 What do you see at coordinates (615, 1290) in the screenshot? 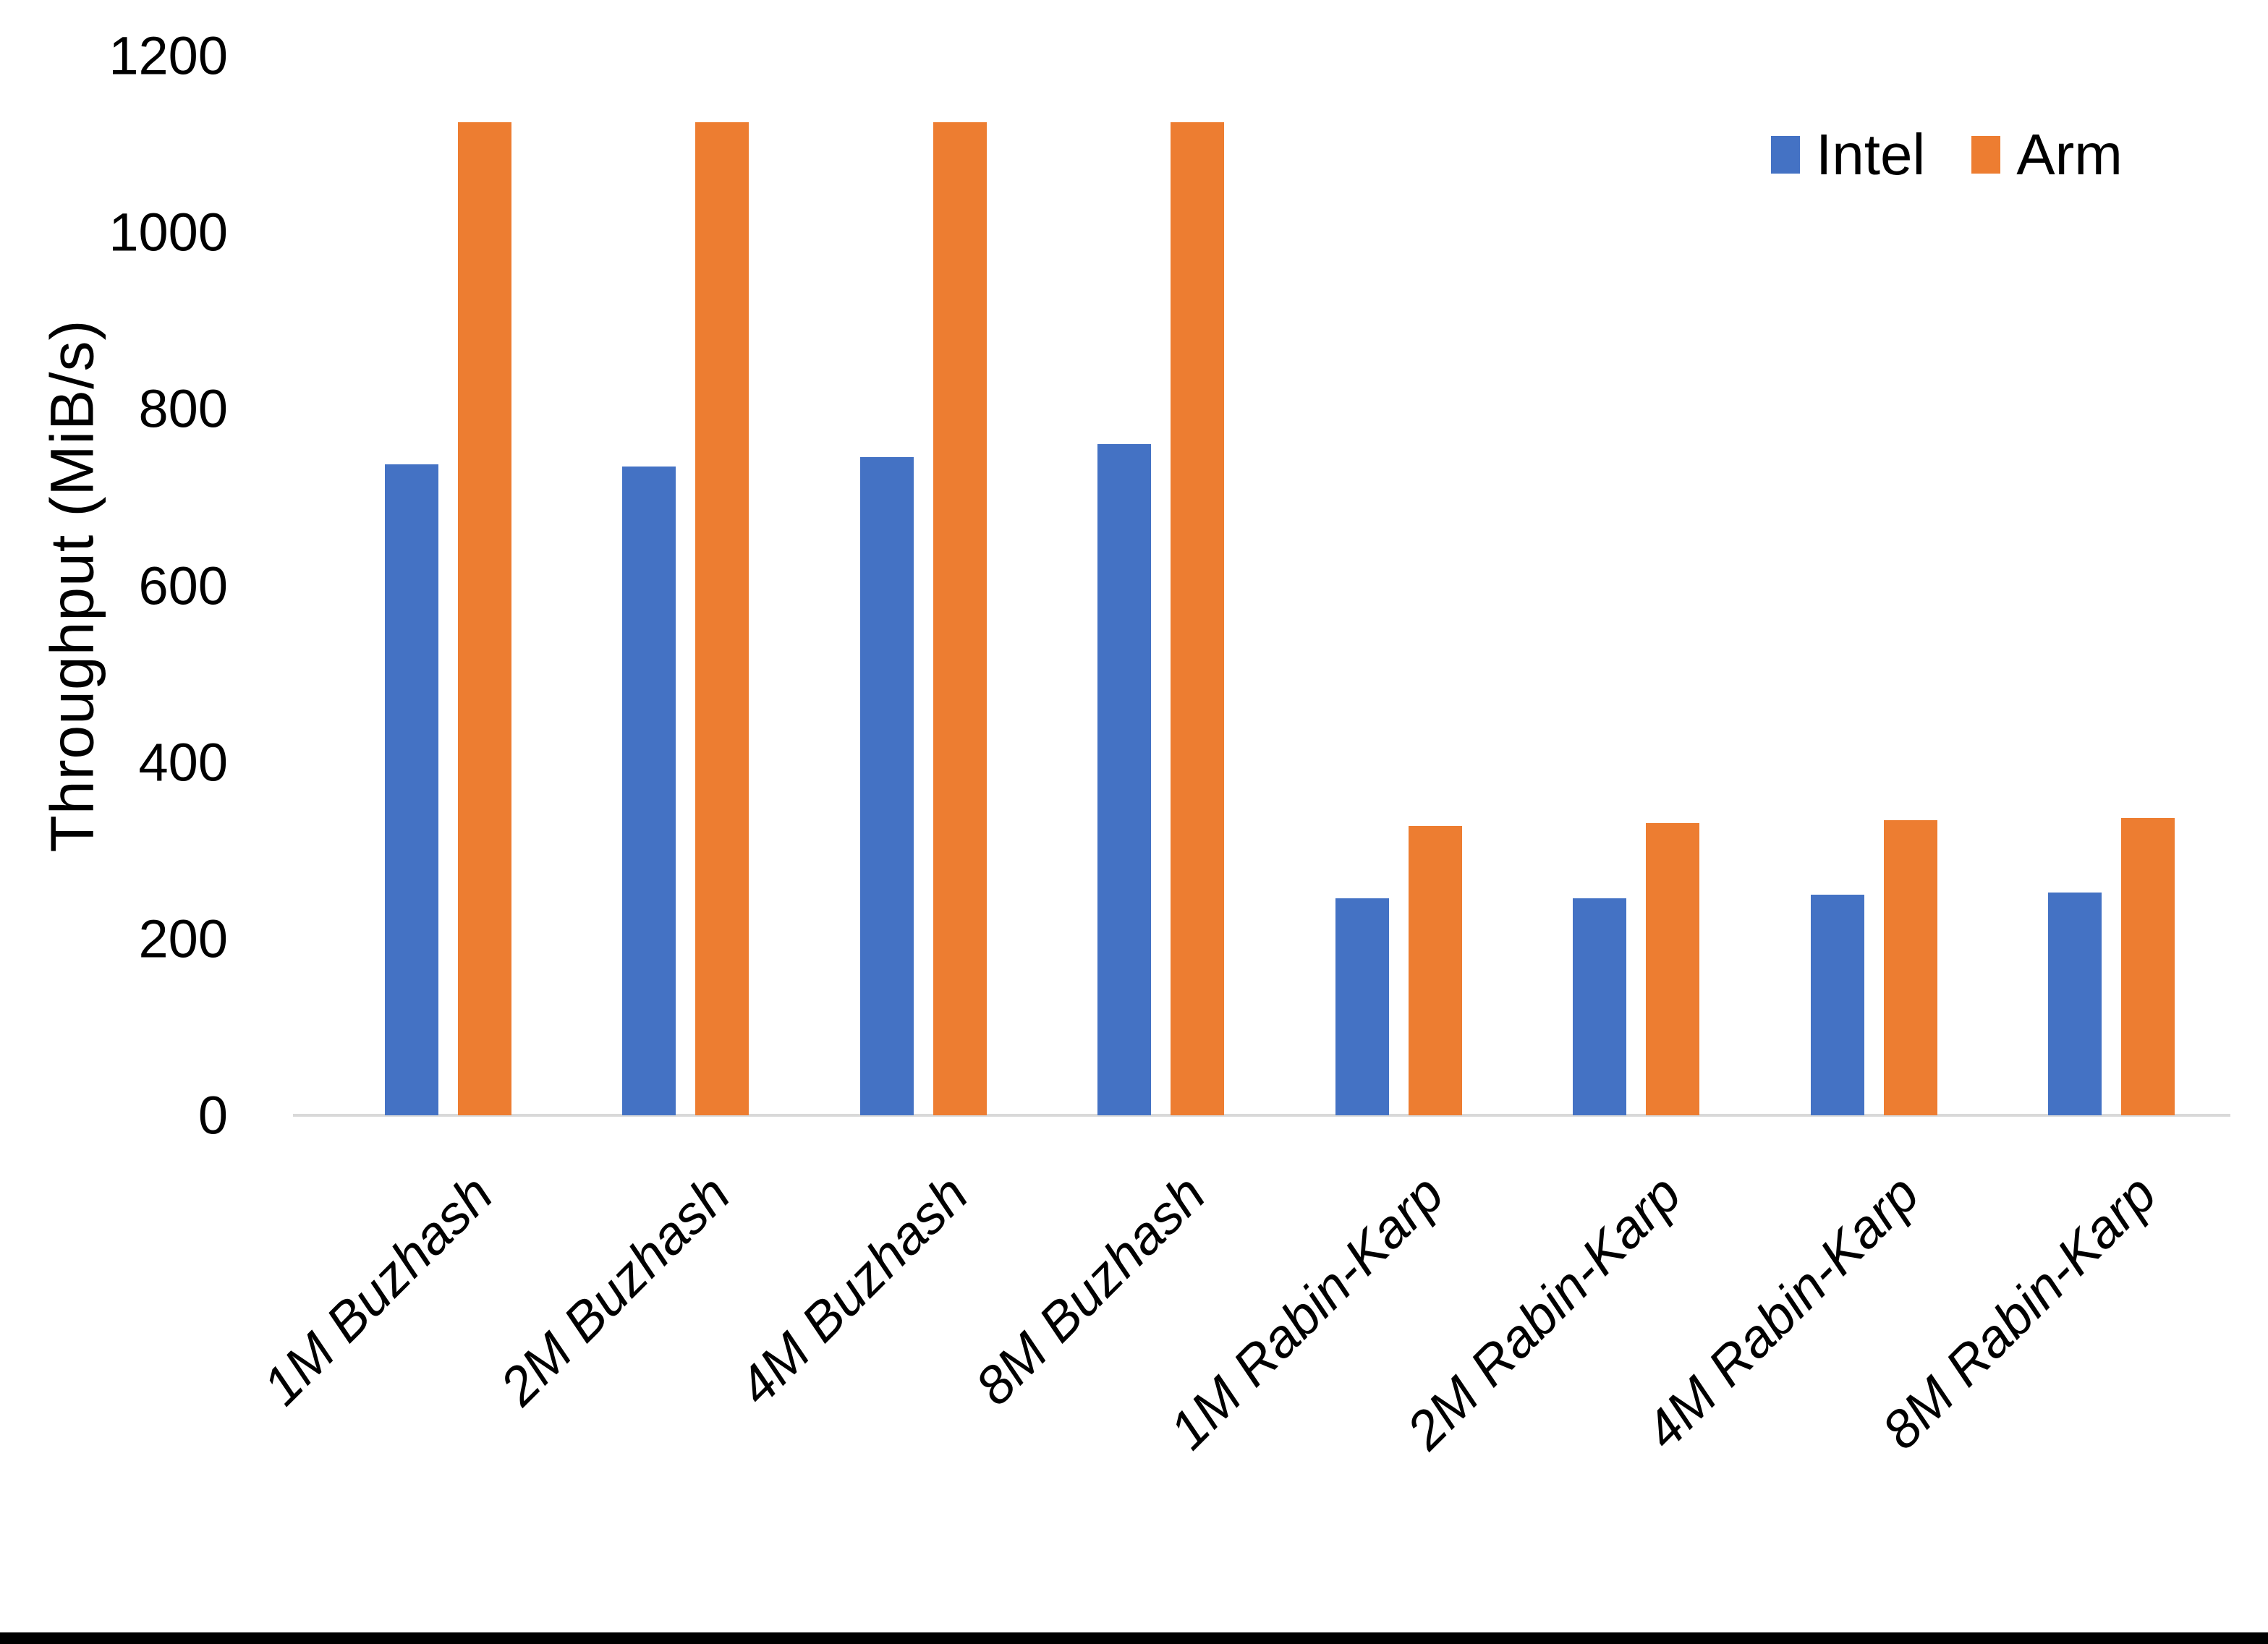
I see `x-label-2m-buzhash: 2M Buzhash` at bounding box center [615, 1290].